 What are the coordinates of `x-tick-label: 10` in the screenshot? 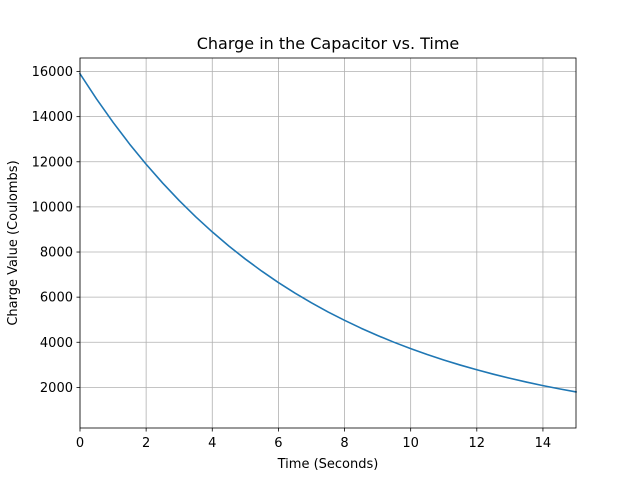 It's located at (410, 443).